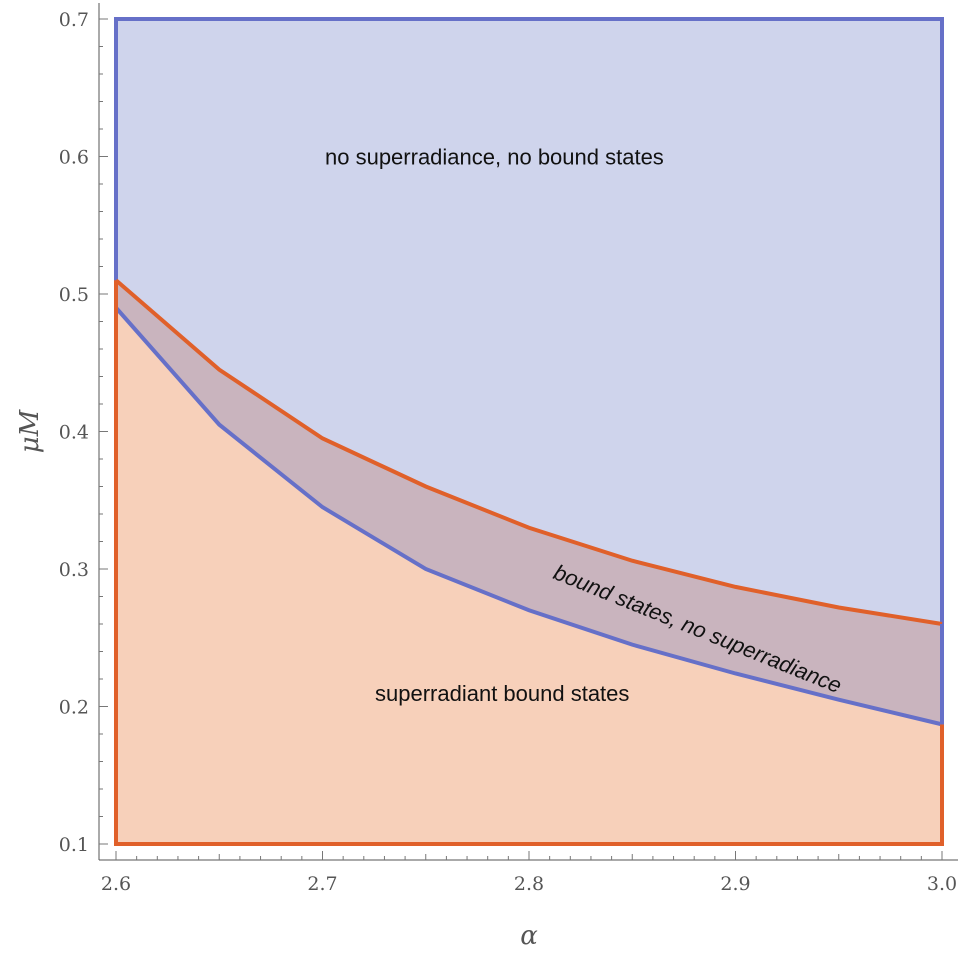 The height and width of the screenshot is (954, 960). What do you see at coordinates (942, 884) in the screenshot?
I see `x-tick-label: 3.0` at bounding box center [942, 884].